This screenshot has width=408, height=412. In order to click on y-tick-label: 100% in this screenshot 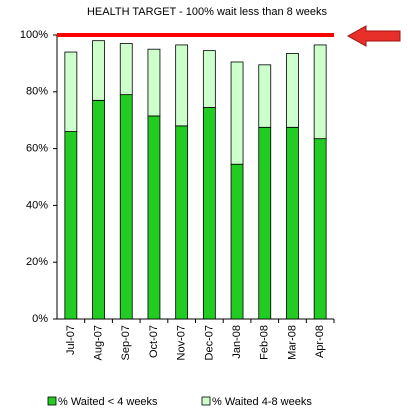, I will do `click(34, 35)`.